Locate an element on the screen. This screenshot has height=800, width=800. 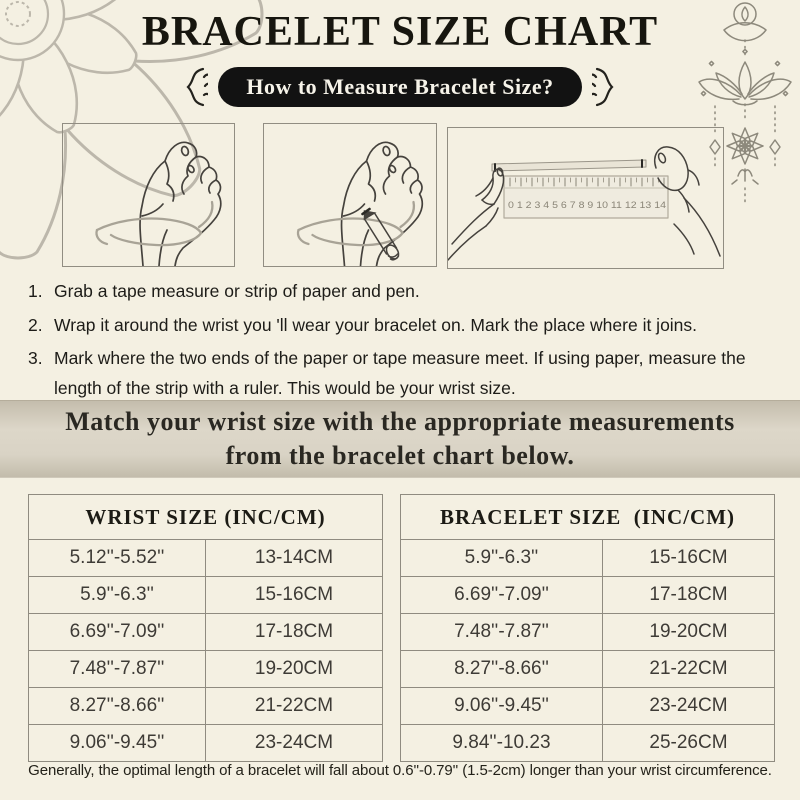
instruction-number: 3. is located at coordinates (35, 358).